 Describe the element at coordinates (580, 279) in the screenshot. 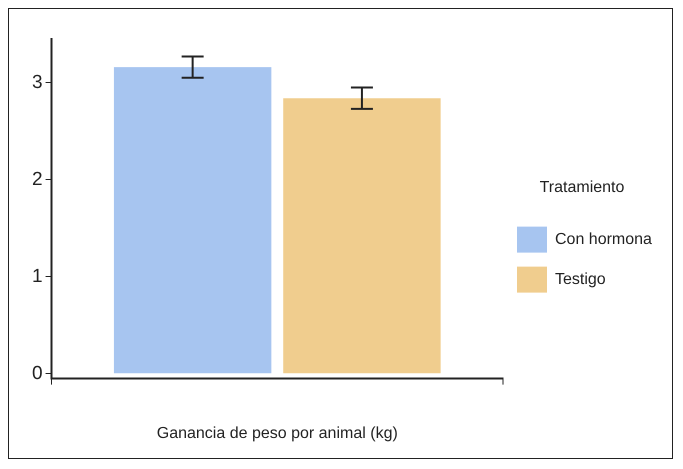

I see `legend-label: Testigo` at that location.